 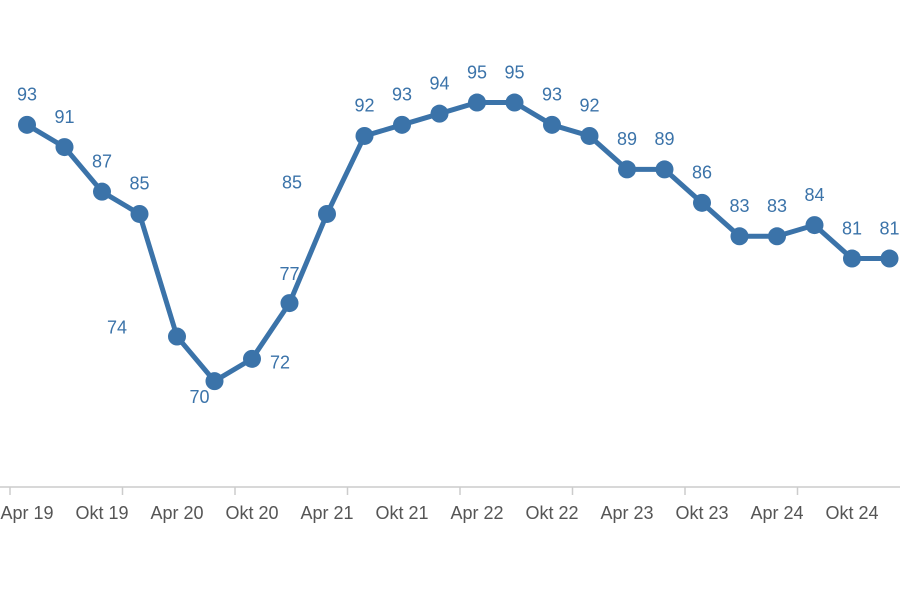 What do you see at coordinates (702, 173) in the screenshot?
I see `value-label: 86` at bounding box center [702, 173].